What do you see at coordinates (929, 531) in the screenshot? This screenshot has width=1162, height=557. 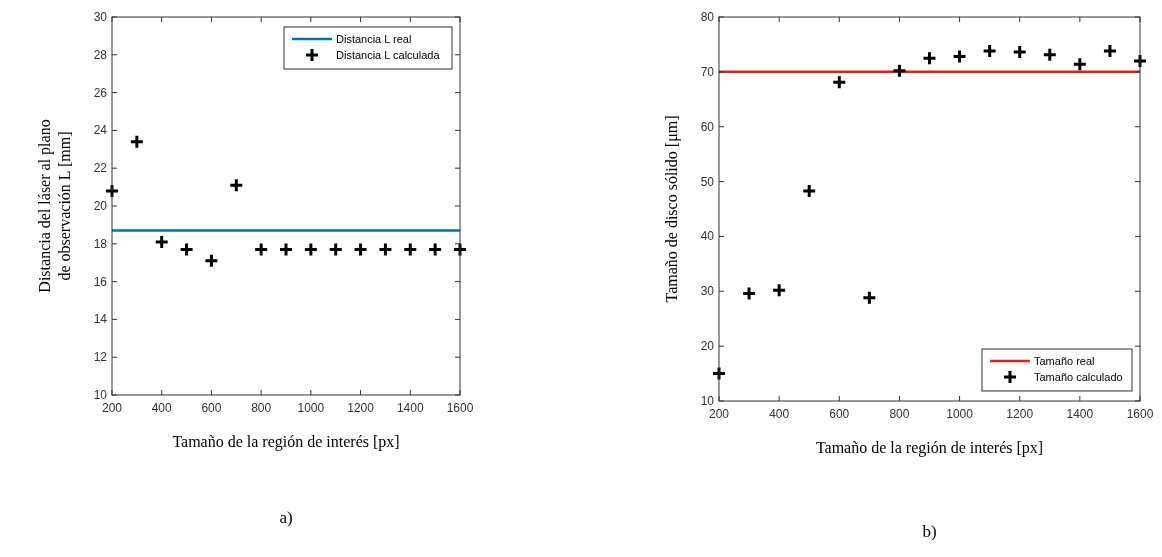 I see `text: b)` at bounding box center [929, 531].